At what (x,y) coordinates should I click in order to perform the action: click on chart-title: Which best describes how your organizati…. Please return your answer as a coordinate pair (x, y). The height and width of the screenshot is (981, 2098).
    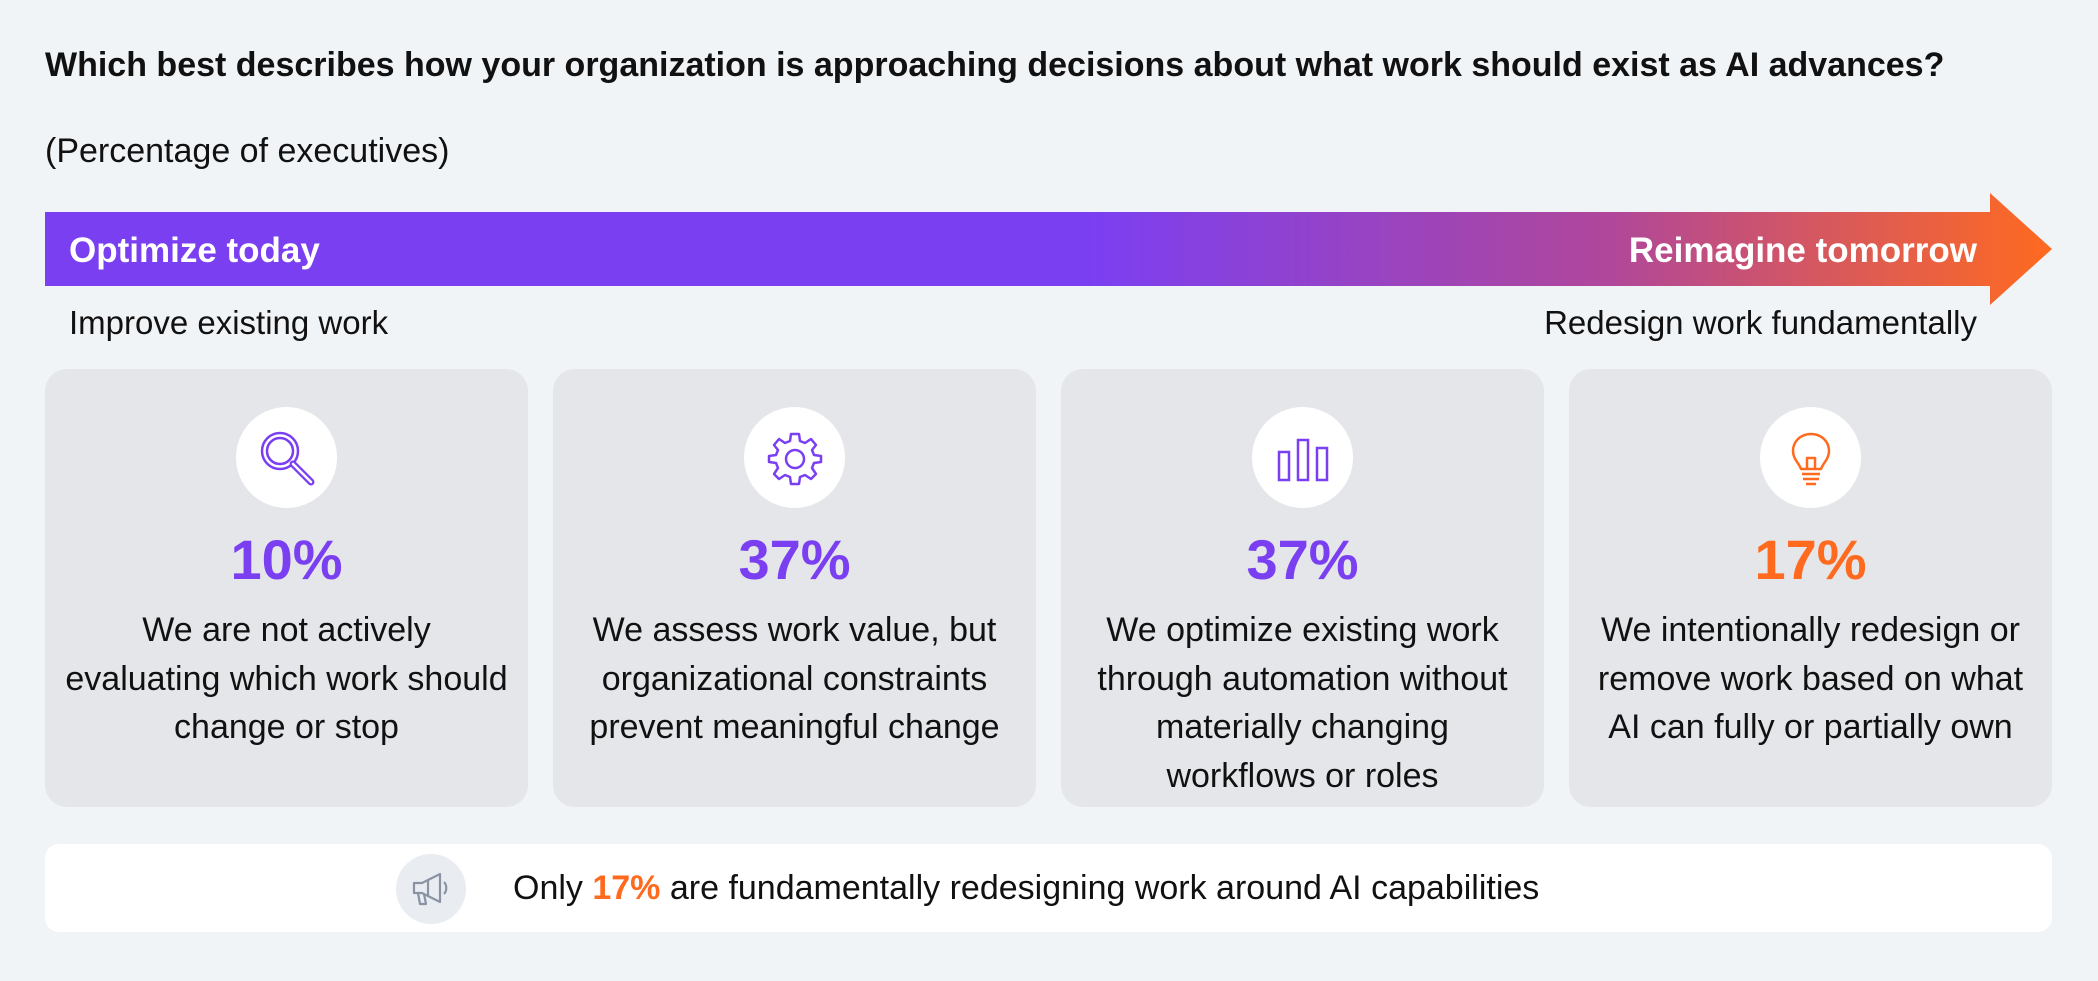
    Looking at the image, I should click on (995, 65).